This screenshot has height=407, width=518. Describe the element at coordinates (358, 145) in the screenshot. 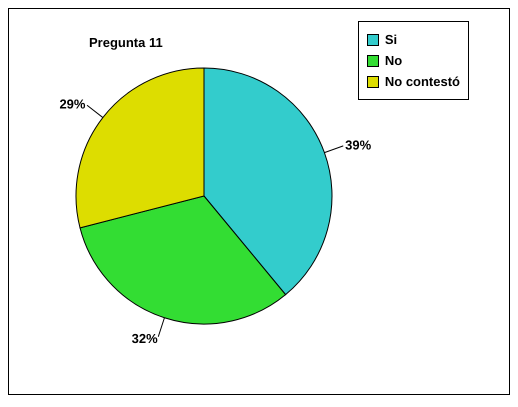

I see `data-label: 39%` at that location.